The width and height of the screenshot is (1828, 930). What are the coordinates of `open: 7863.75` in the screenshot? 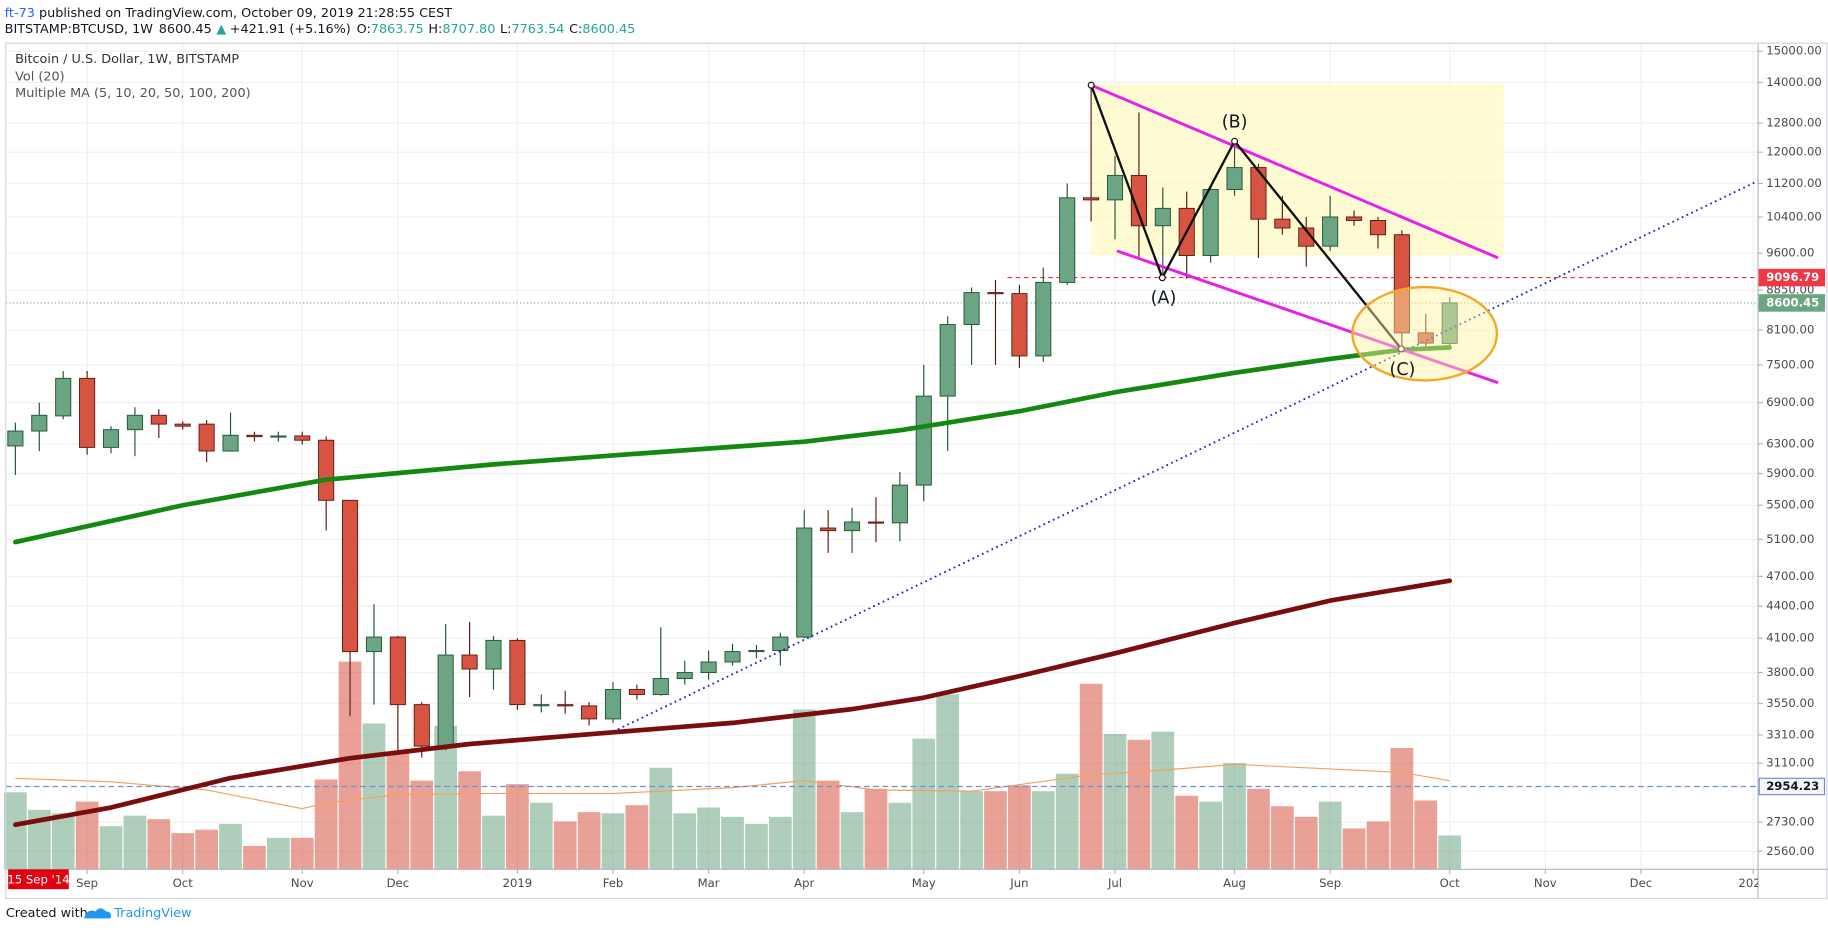 It's located at (397, 29).